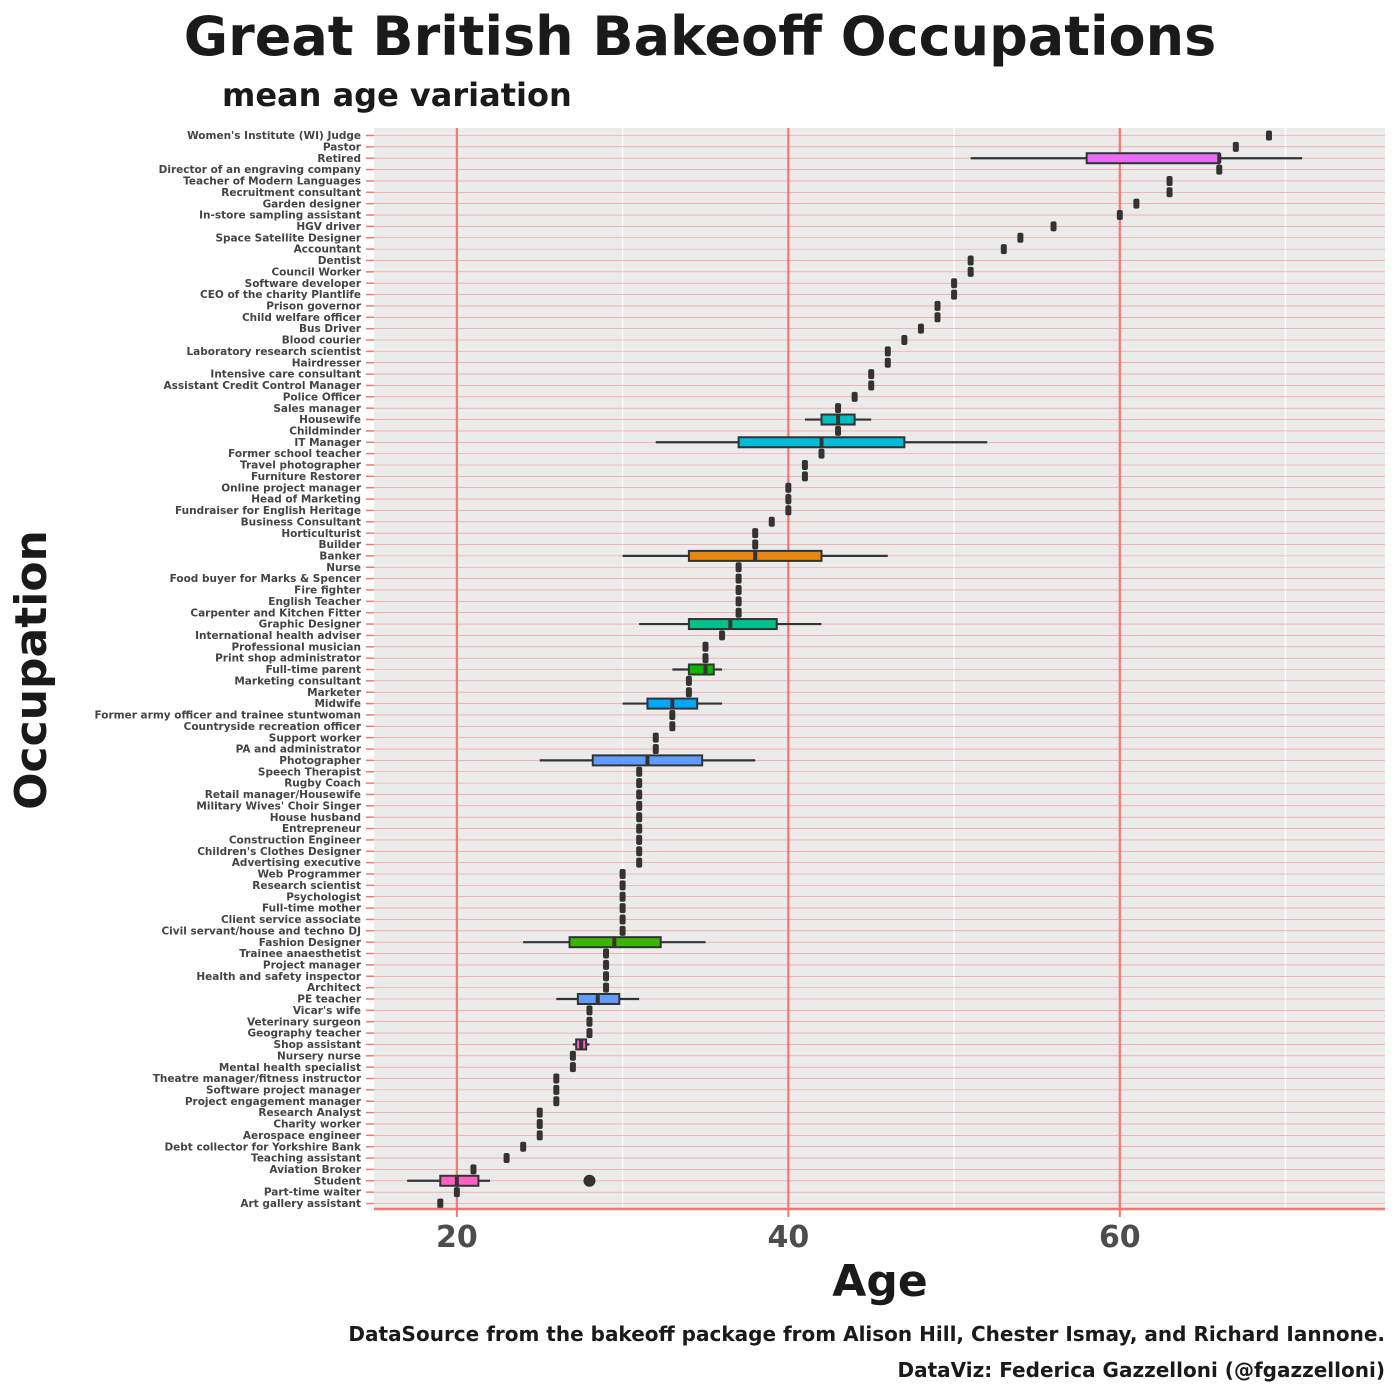 This screenshot has width=1400, height=1400. I want to click on occupation-label: Geography teacher, so click(305, 1034).